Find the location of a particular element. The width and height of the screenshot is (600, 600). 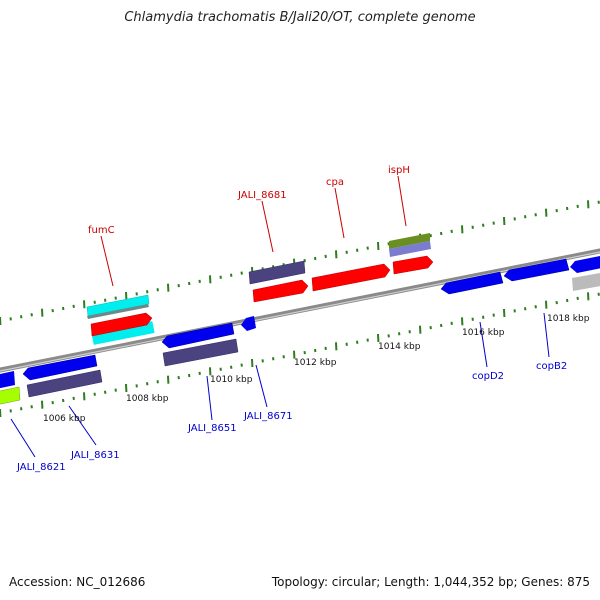

gene-left-edge-blue is located at coordinates (7, 380).